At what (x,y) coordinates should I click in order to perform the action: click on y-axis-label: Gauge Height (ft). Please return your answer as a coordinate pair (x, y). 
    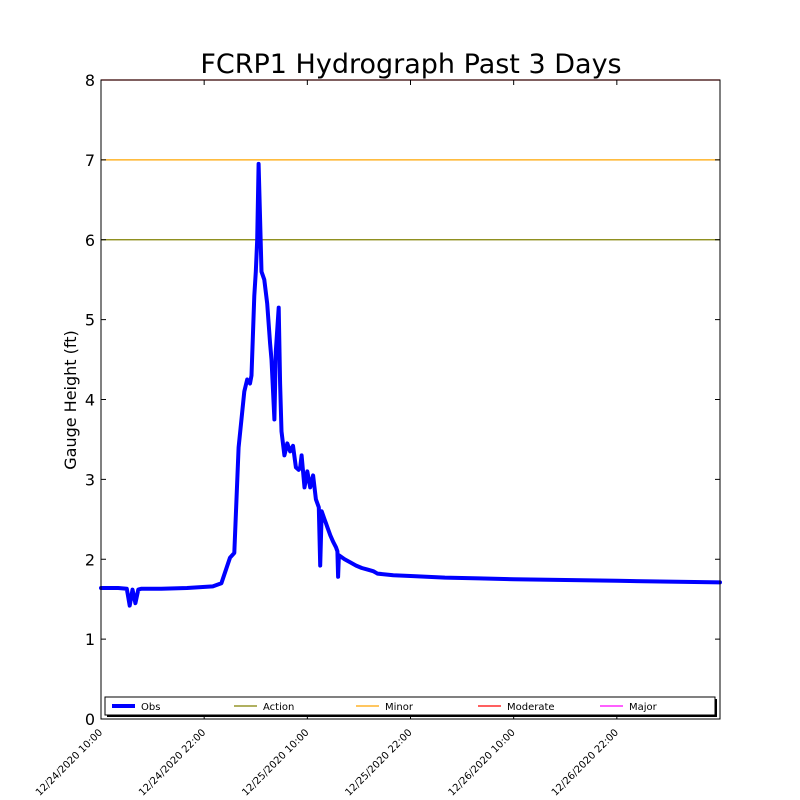
    Looking at the image, I should click on (70, 400).